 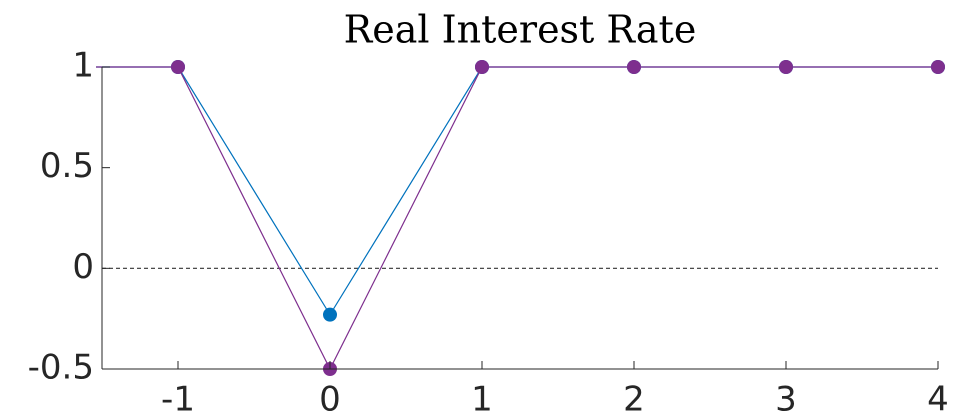 I want to click on chart-title: Real Interest Rate, so click(x=520, y=30).